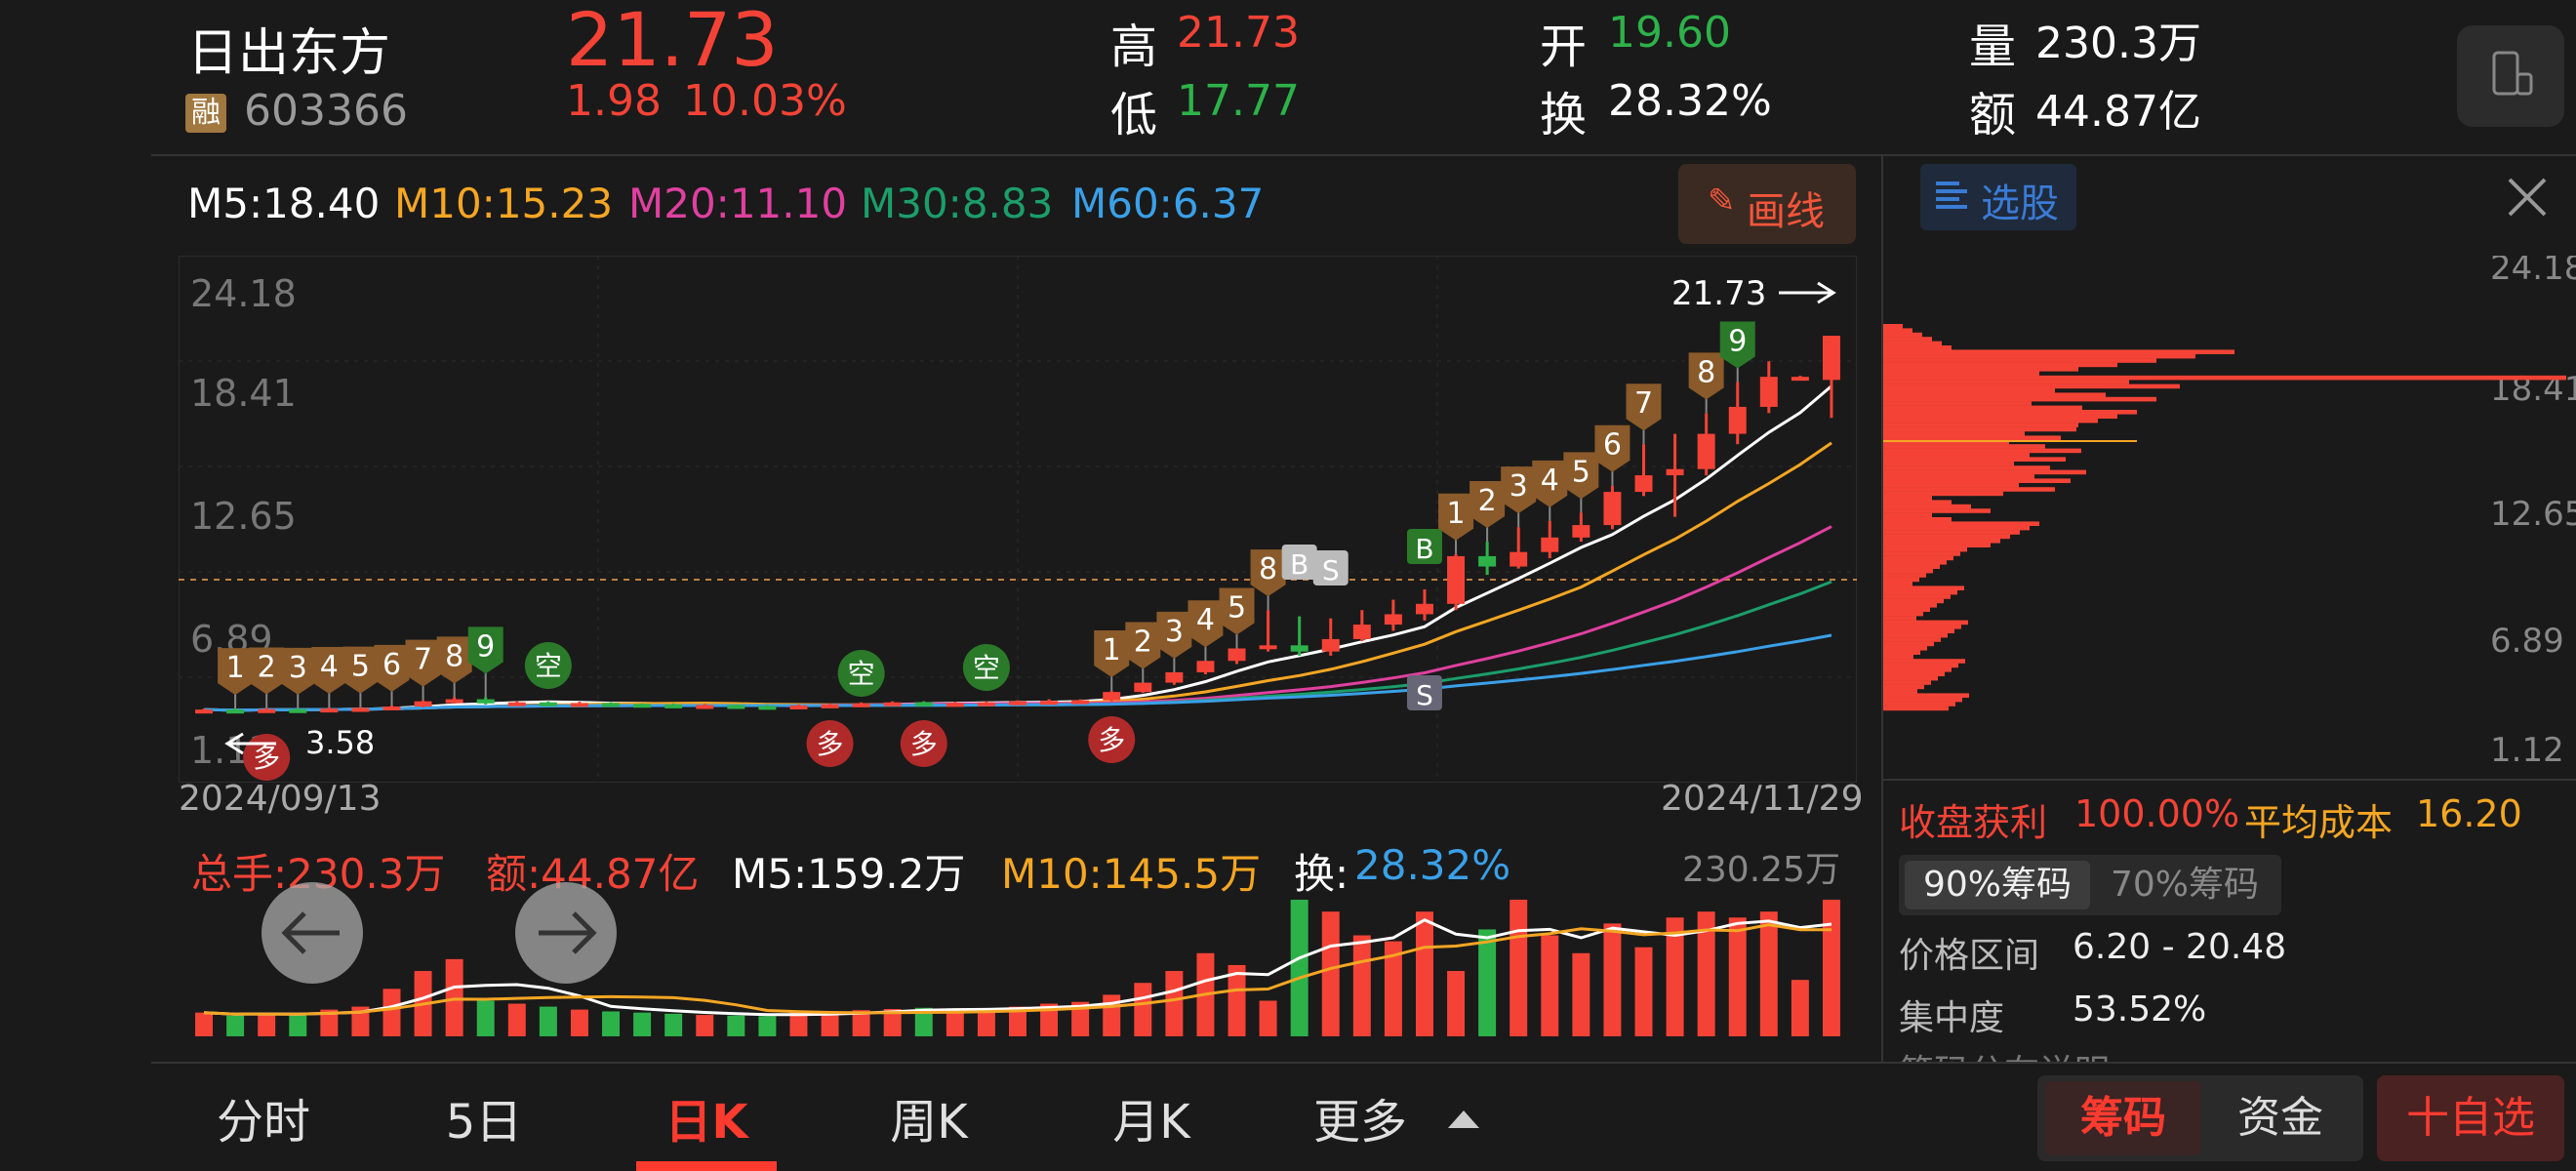 The width and height of the screenshot is (2576, 1171). I want to click on signal-label: 空, so click(986, 668).